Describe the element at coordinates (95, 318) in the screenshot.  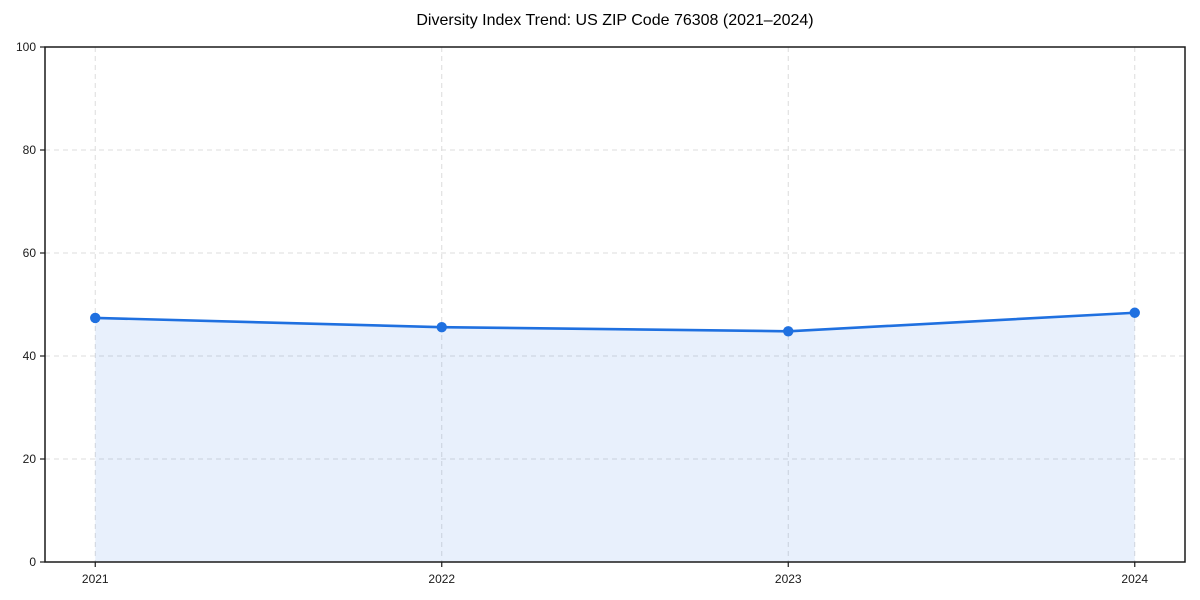
I see `data-point-2021` at that location.